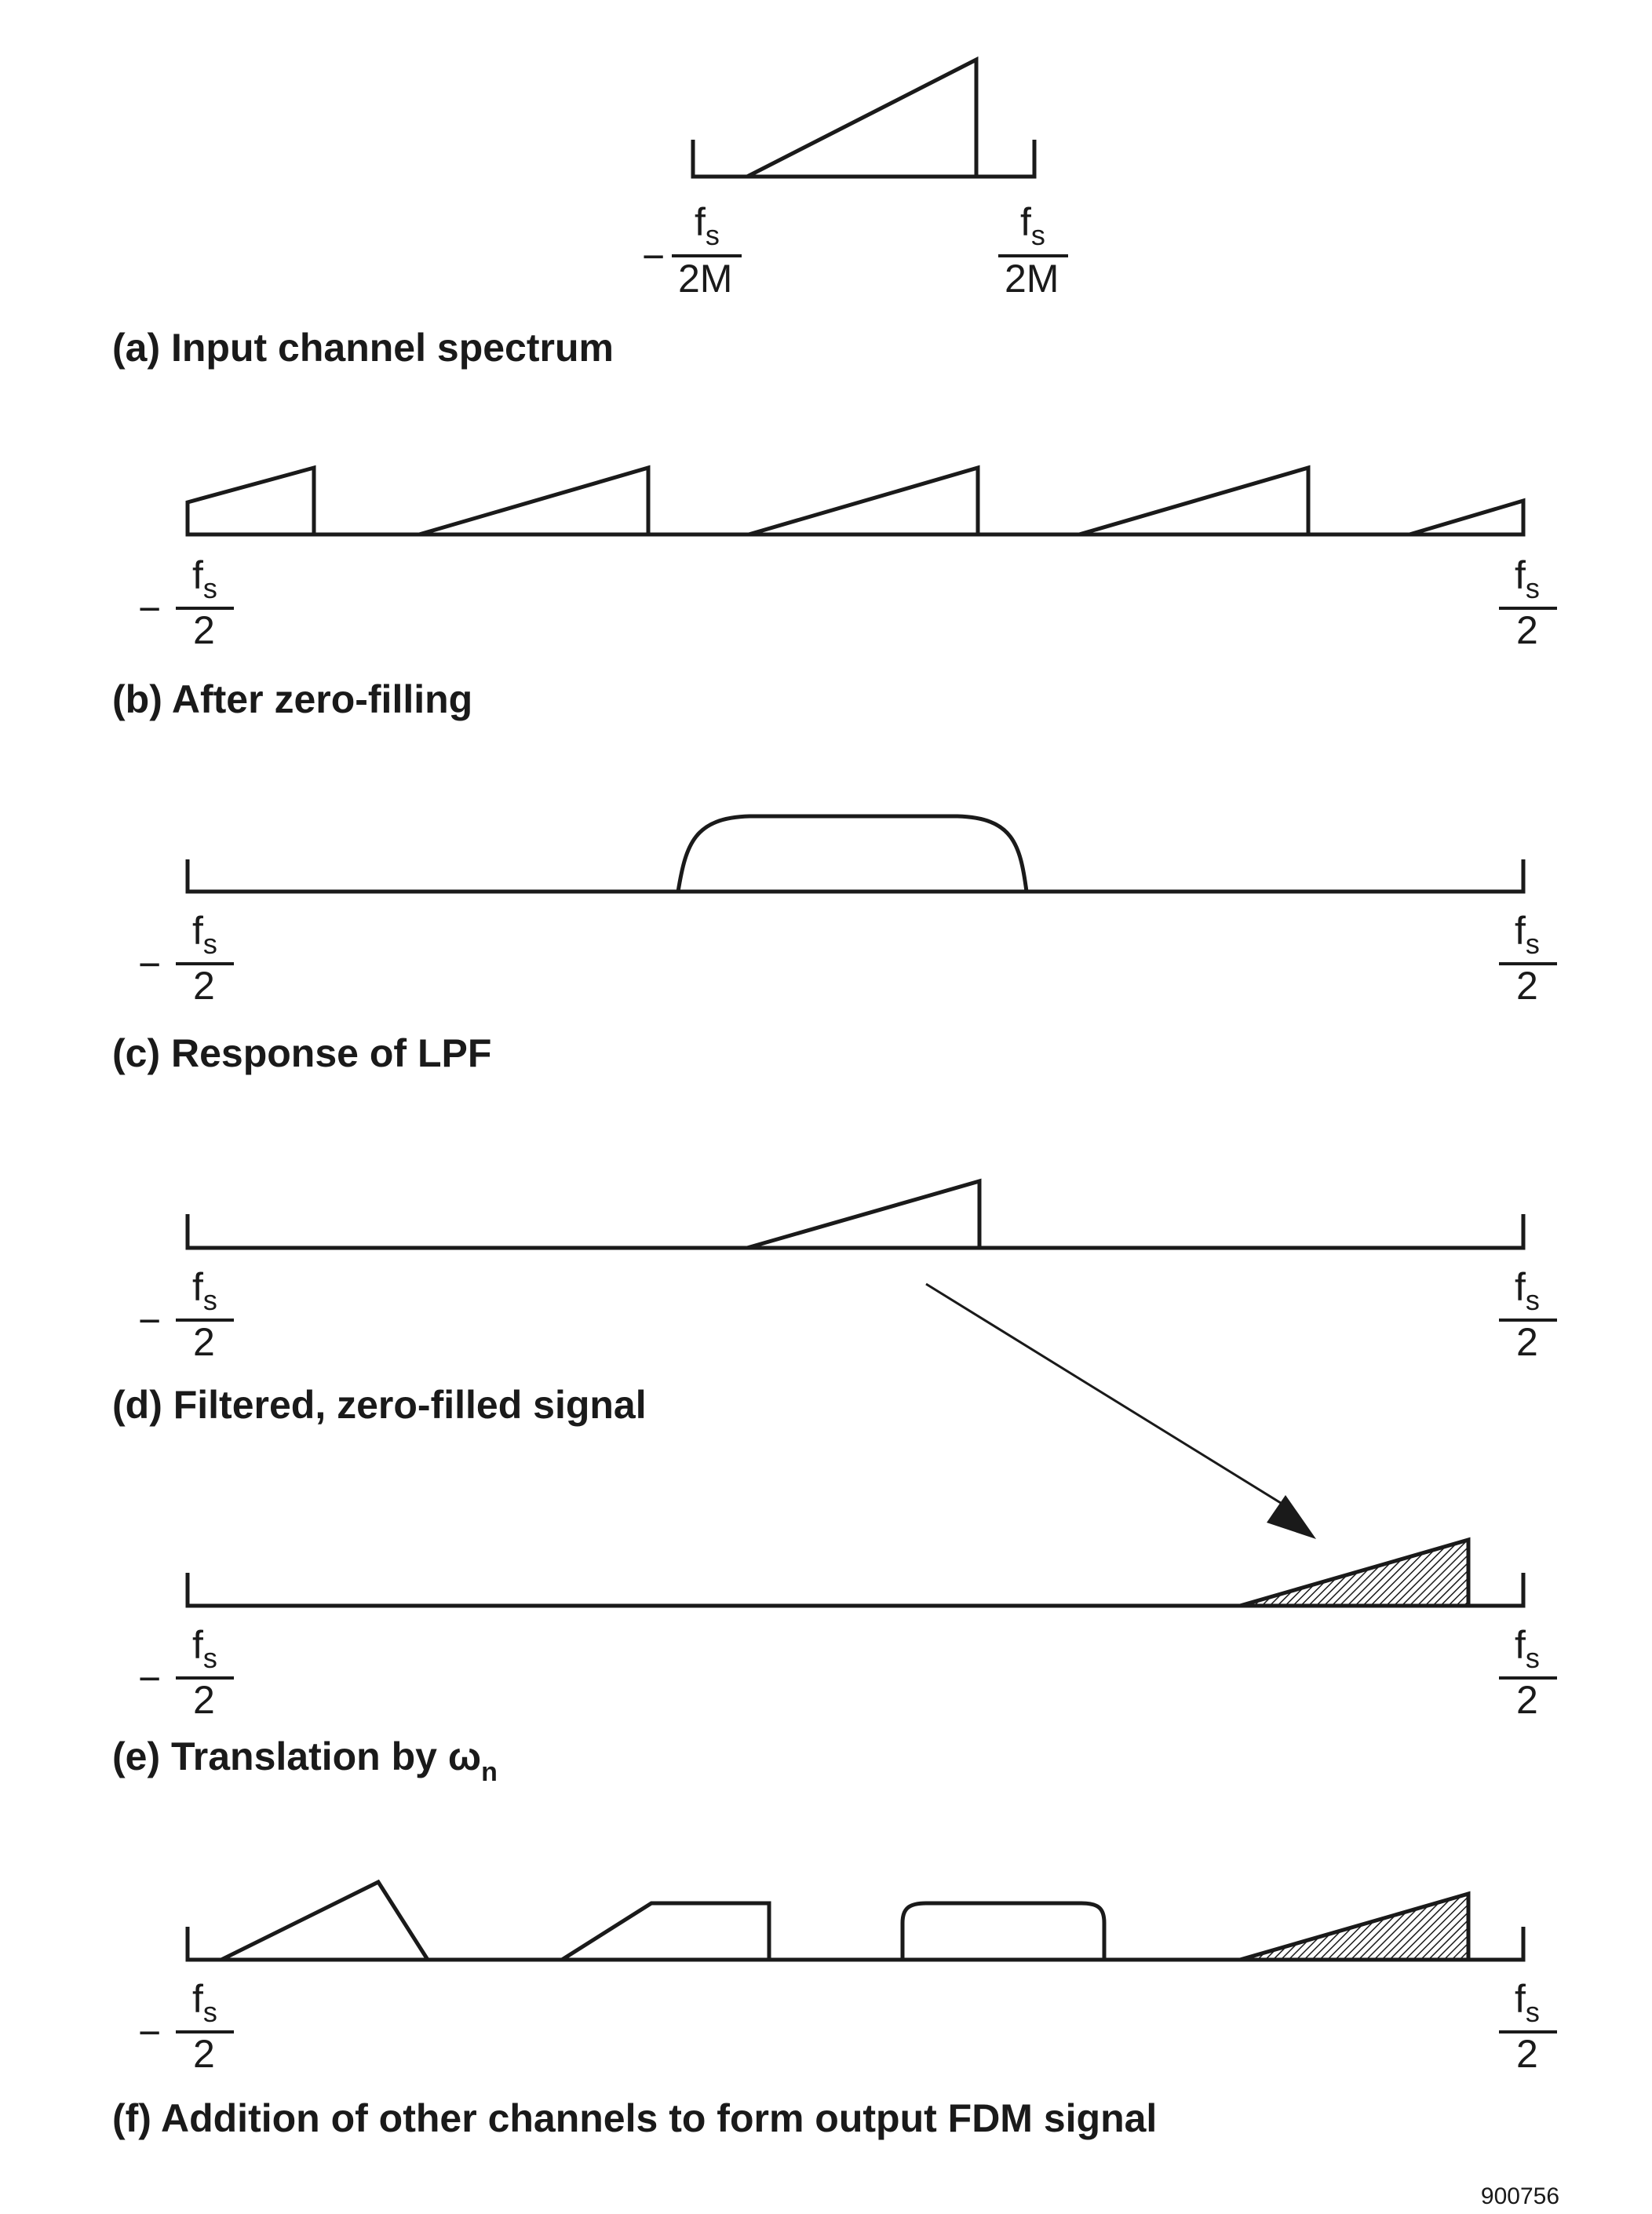 Image resolution: width=1652 pixels, height=2214 pixels. Describe the element at coordinates (862, 117) in the screenshot. I see `panel-a-channel-spectrum` at that location.